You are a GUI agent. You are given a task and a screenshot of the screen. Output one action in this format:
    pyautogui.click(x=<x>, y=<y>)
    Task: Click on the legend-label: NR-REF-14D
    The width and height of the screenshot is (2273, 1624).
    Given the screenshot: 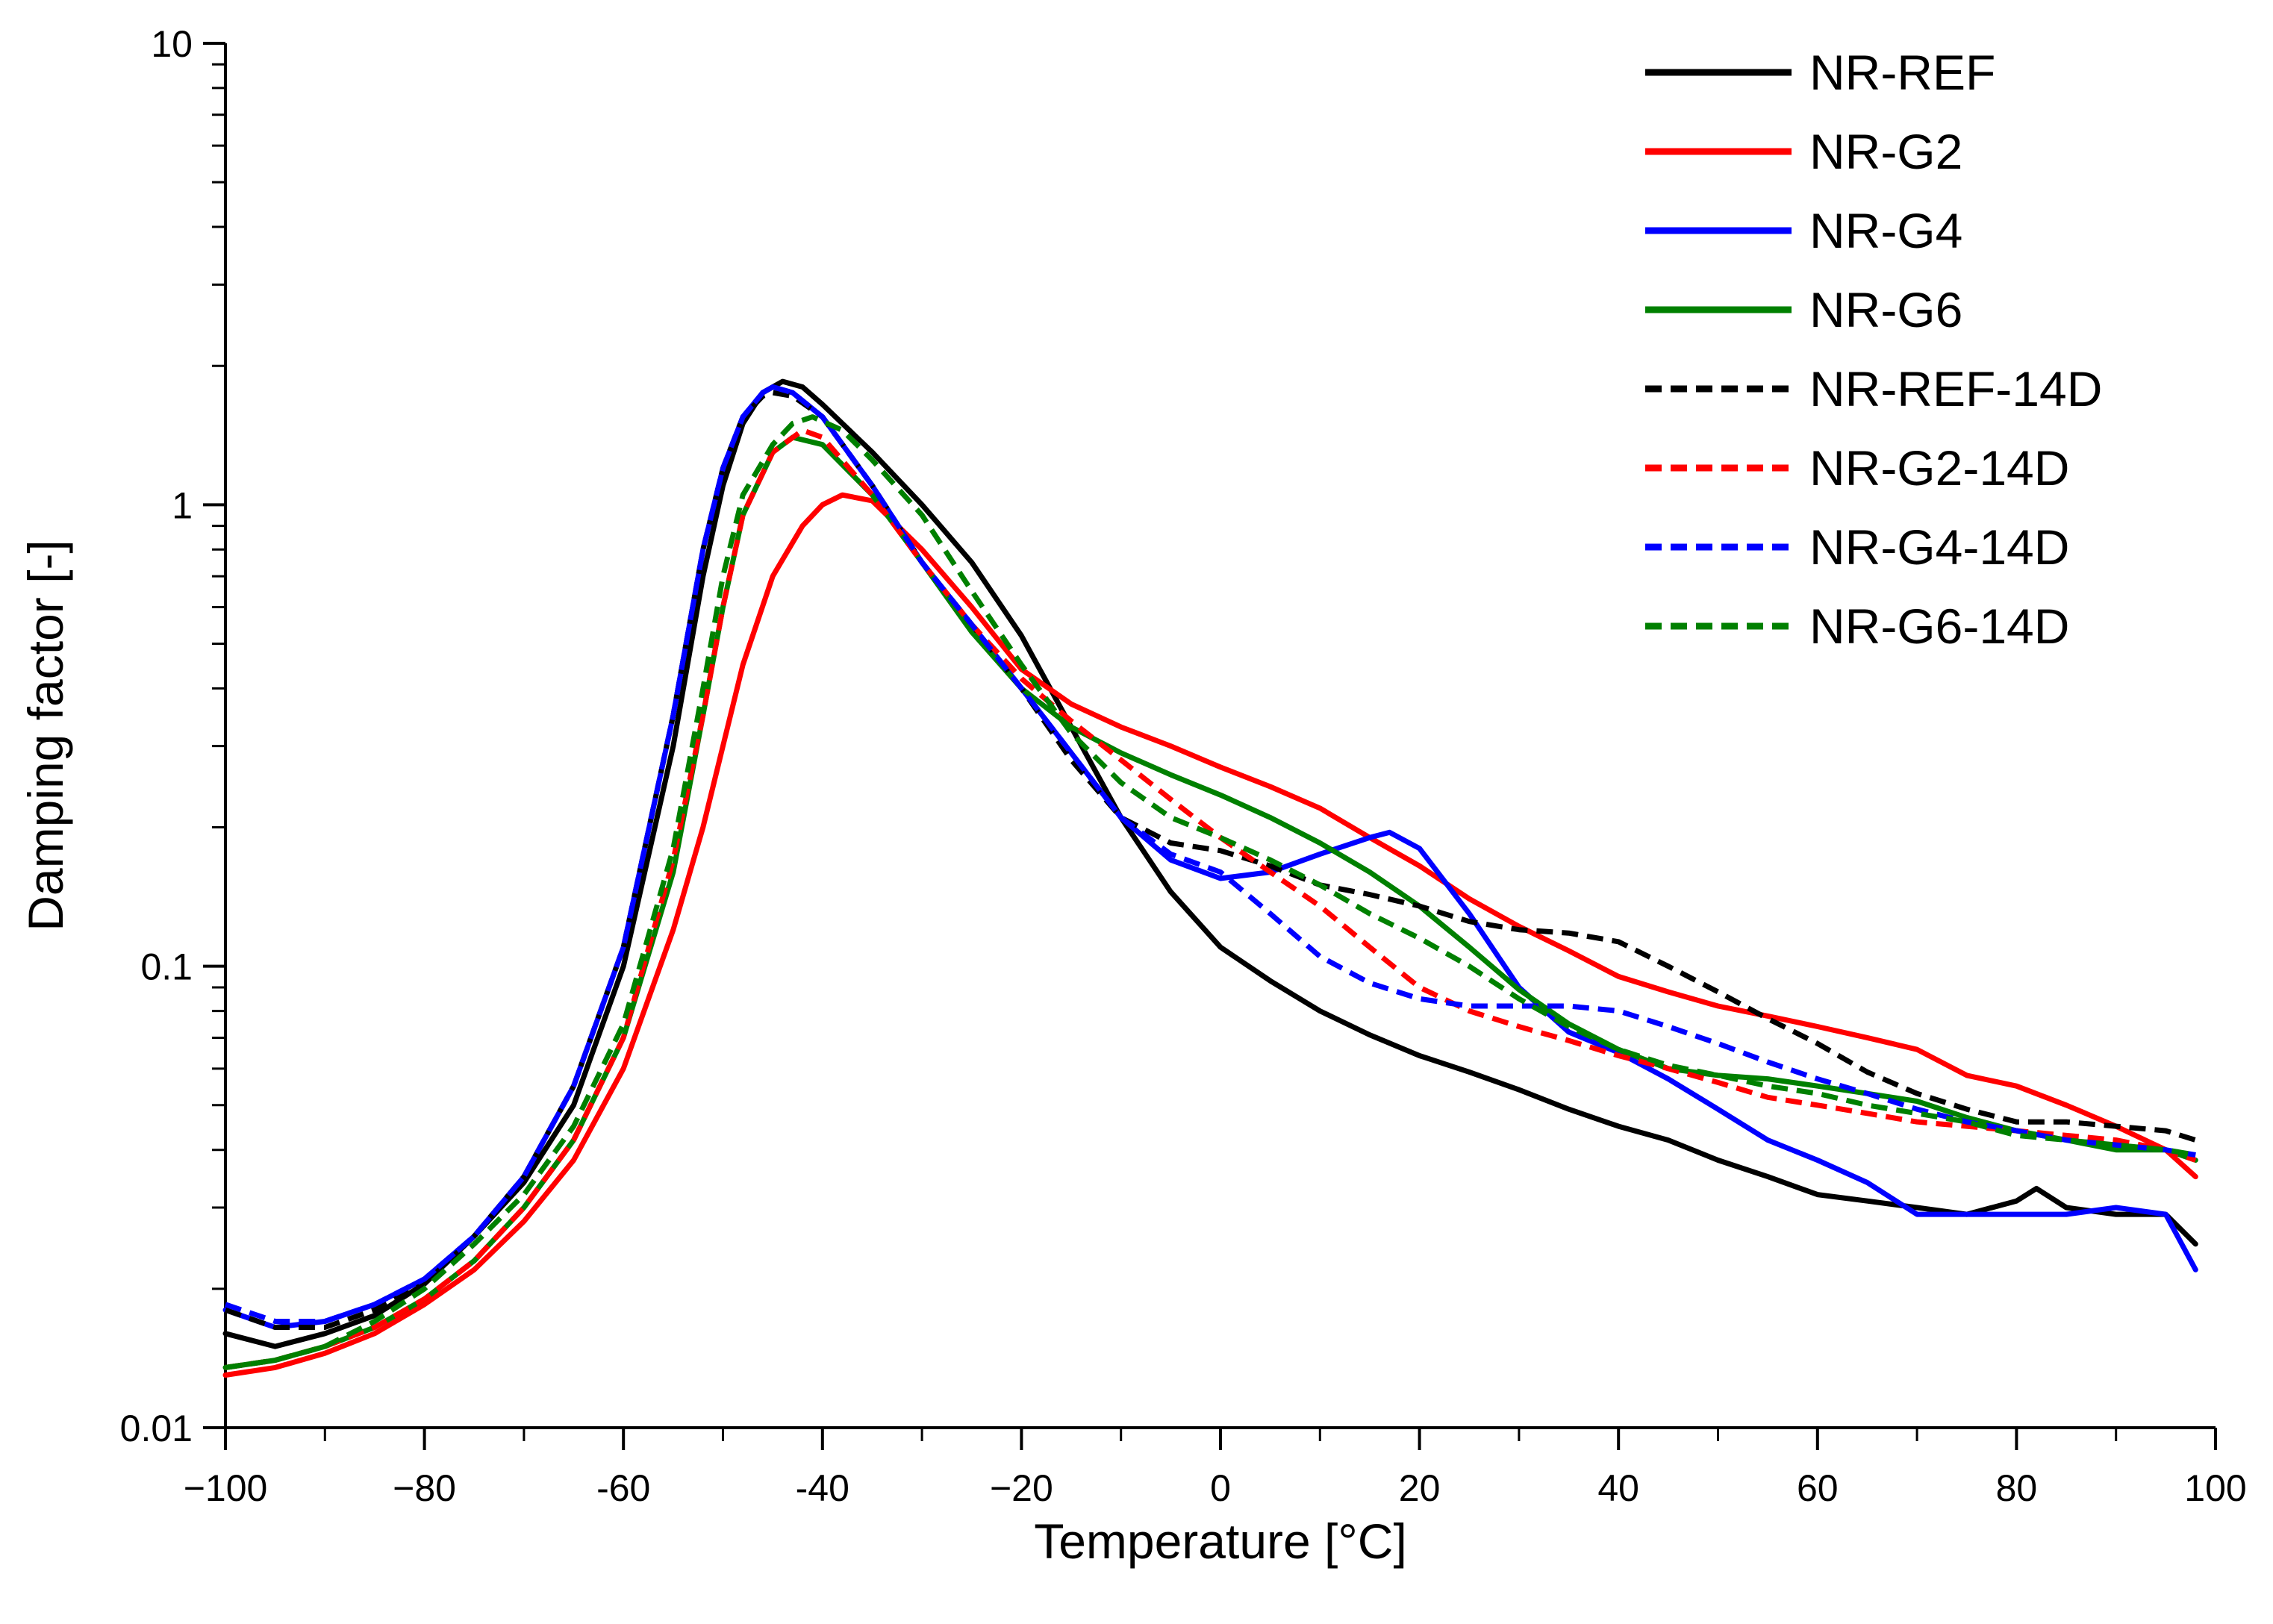 What is the action you would take?
    pyautogui.click(x=1956, y=388)
    